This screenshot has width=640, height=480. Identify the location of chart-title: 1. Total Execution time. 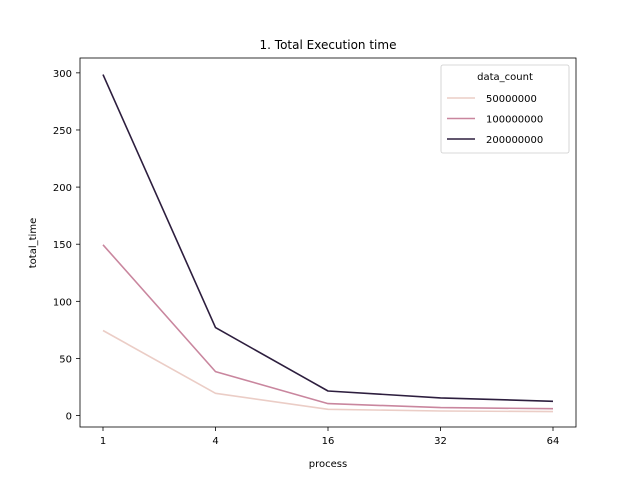
(328, 45).